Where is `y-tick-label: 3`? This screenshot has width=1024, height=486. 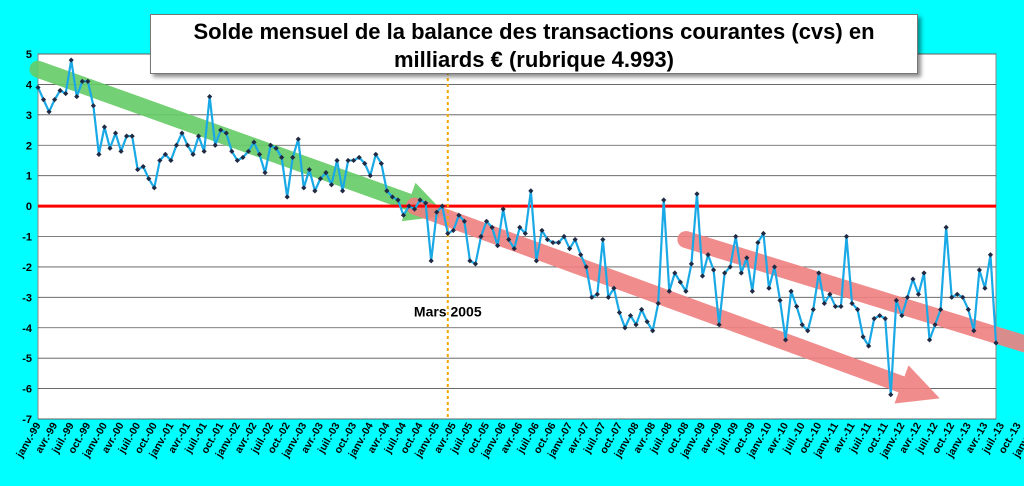 y-tick-label: 3 is located at coordinates (29, 116).